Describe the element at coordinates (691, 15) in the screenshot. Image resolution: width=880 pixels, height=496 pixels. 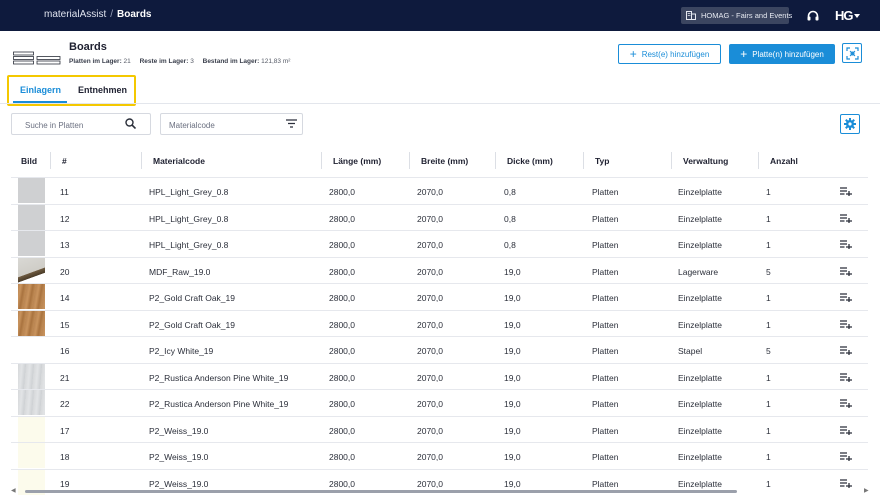
I see `building-icon` at that location.